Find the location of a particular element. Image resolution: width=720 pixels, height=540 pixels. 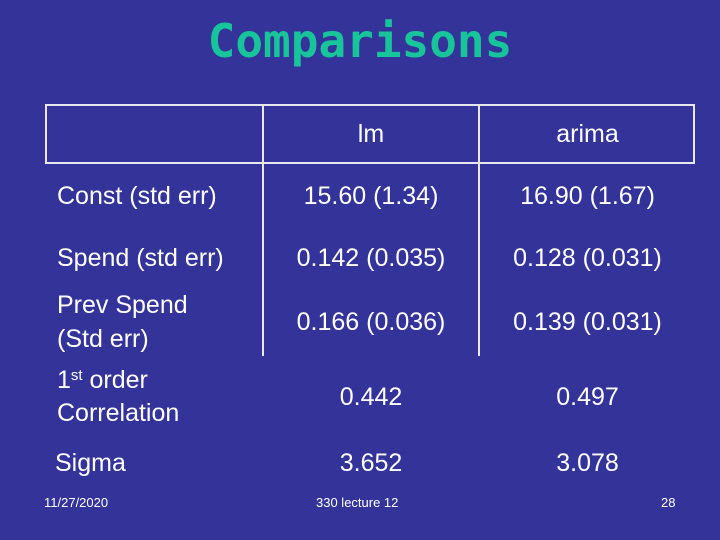

ordinal-number: 1 is located at coordinates (64, 380).